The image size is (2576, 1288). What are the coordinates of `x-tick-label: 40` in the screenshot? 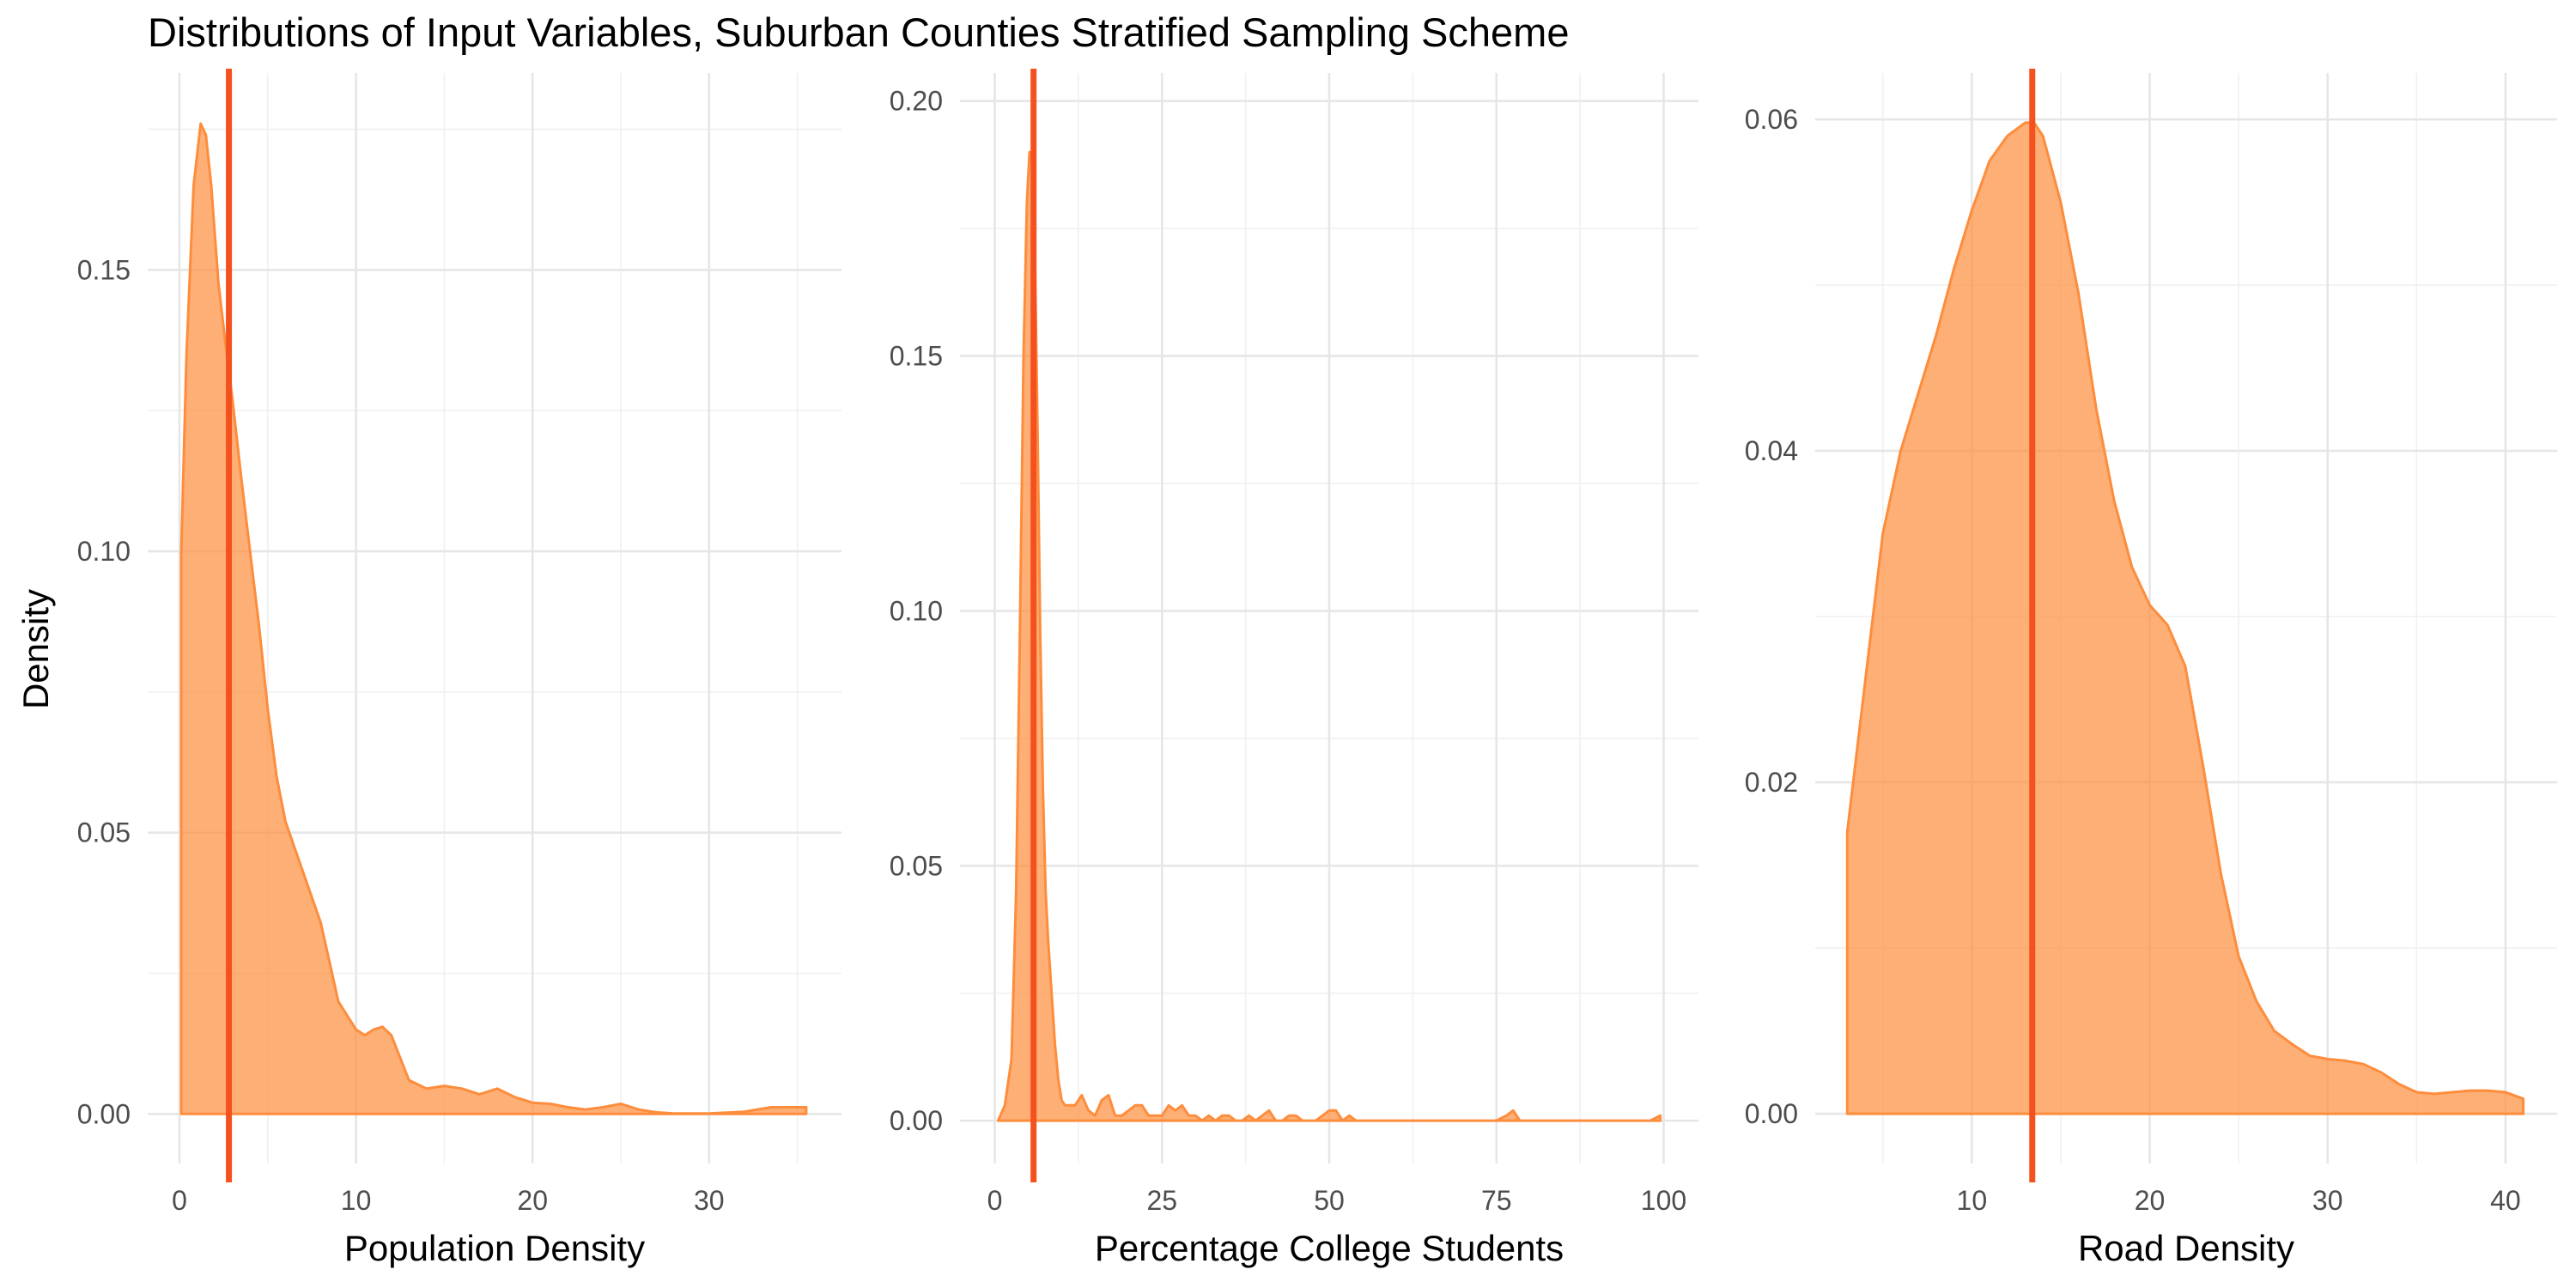 It's located at (2506, 1200).